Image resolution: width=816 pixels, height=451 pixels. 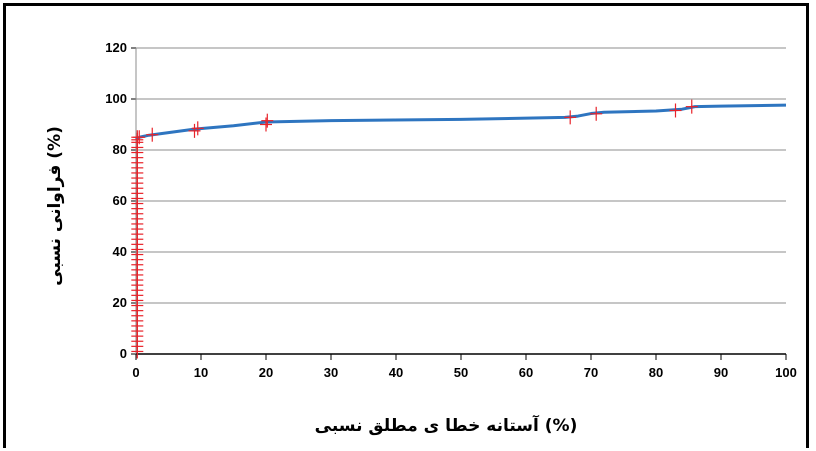 What do you see at coordinates (120, 149) in the screenshot?
I see `y-tick-label-80: 80` at bounding box center [120, 149].